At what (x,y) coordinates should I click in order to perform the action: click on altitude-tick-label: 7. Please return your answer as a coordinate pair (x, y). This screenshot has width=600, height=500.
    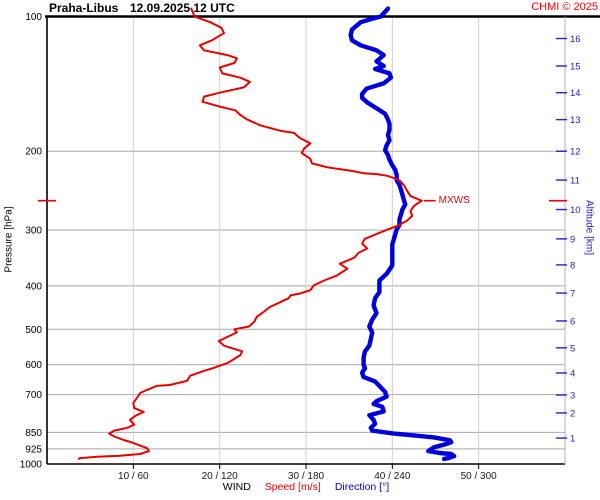
    Looking at the image, I should click on (572, 294).